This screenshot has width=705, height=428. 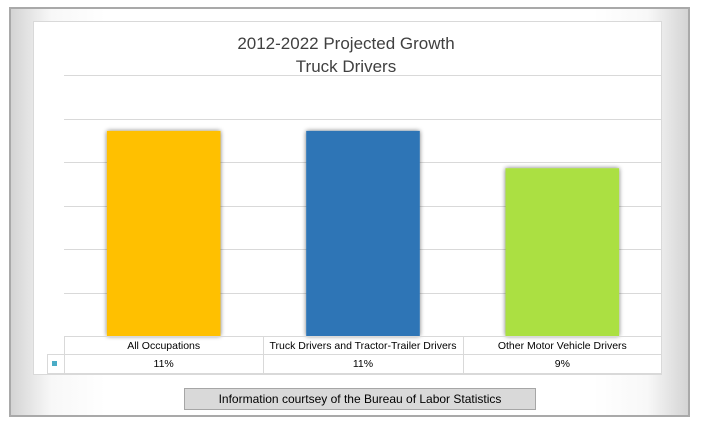 I want to click on value-label-2: 9%, so click(x=562, y=364).